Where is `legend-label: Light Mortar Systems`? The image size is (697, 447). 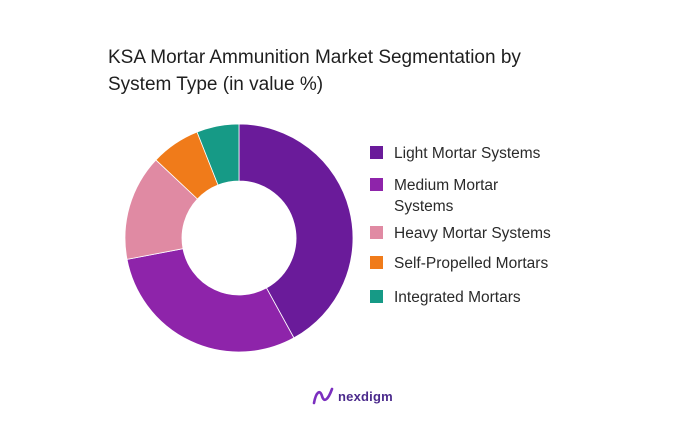 legend-label: Light Mortar Systems is located at coordinates (467, 153).